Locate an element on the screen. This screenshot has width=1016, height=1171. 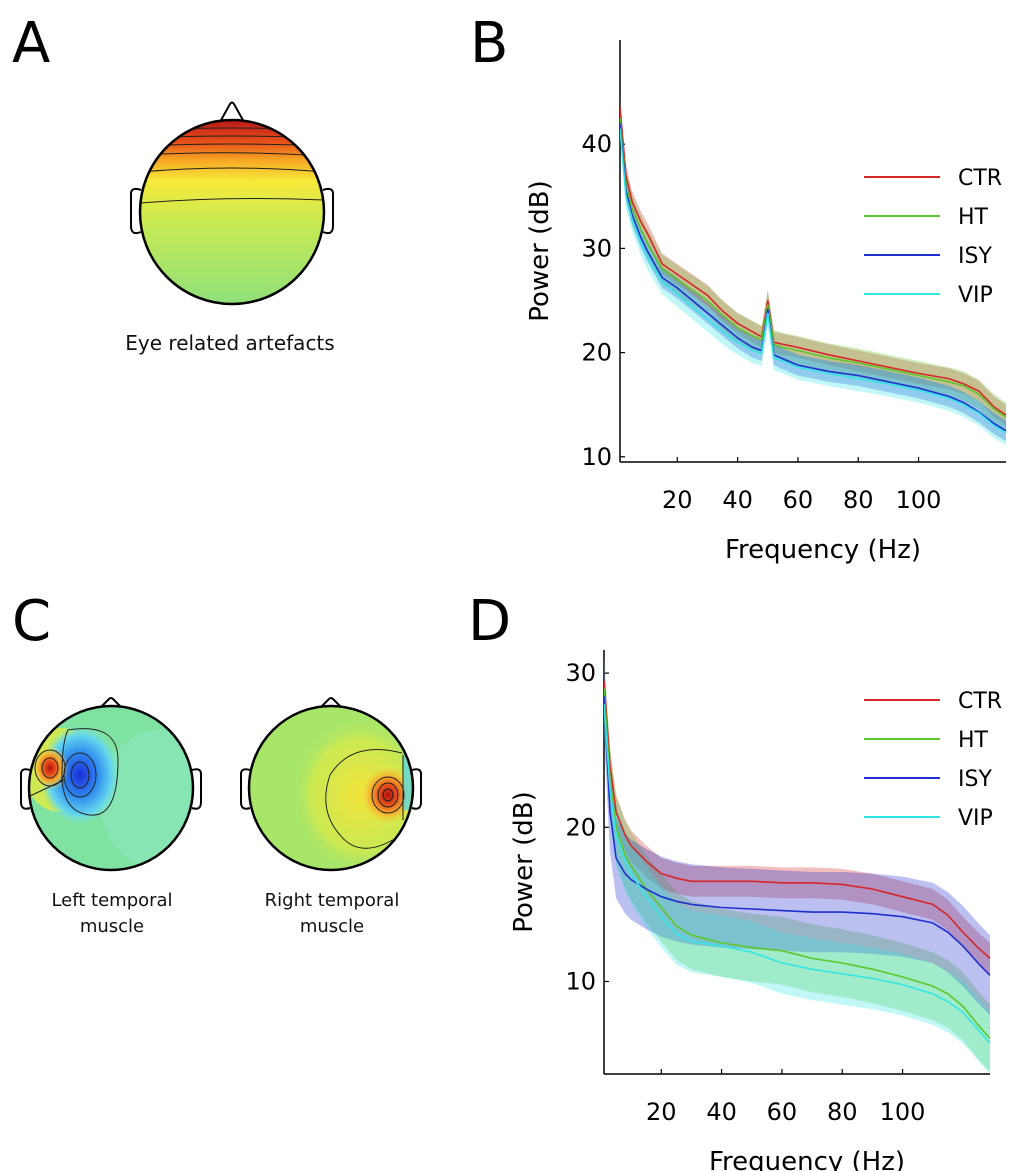
band-vip is located at coordinates (813, 281).